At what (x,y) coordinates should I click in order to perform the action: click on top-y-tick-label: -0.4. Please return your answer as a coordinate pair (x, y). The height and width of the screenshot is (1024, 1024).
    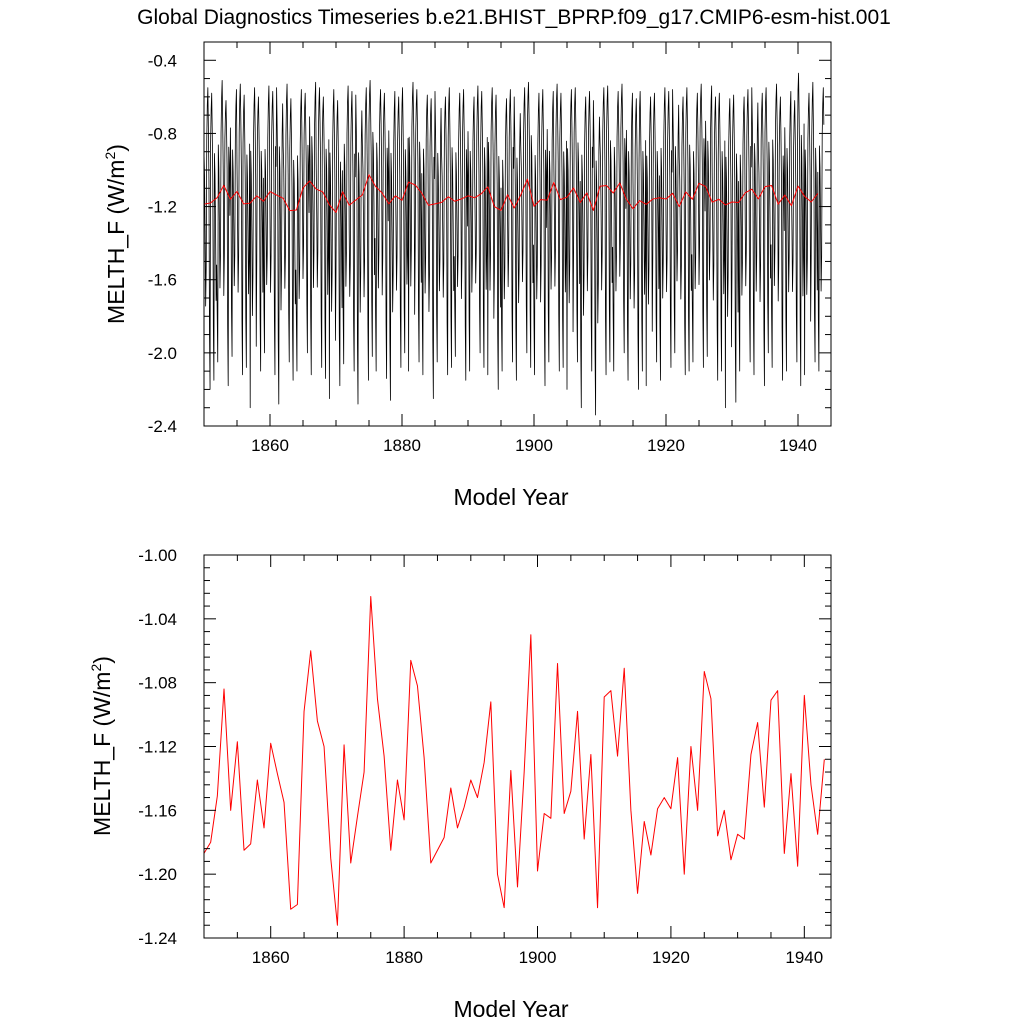
    Looking at the image, I should click on (162, 60).